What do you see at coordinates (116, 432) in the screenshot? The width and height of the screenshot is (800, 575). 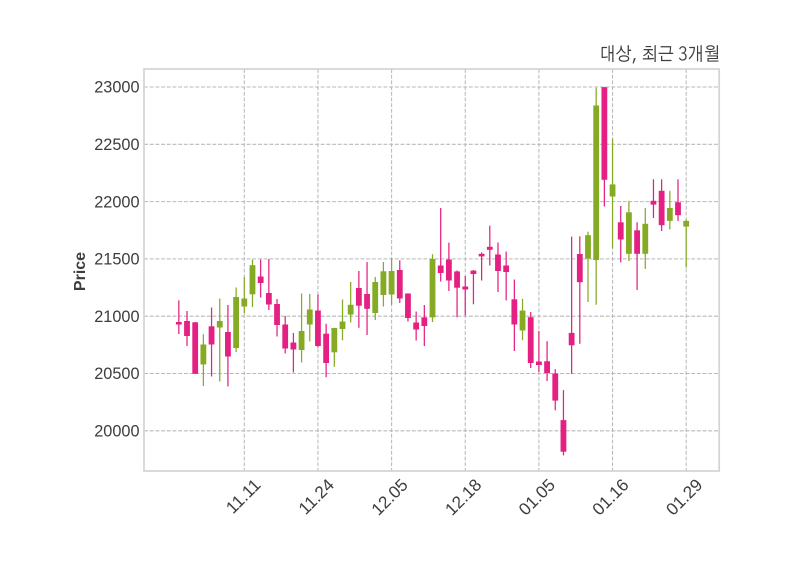 I see `svg-text: 20000` at bounding box center [116, 432].